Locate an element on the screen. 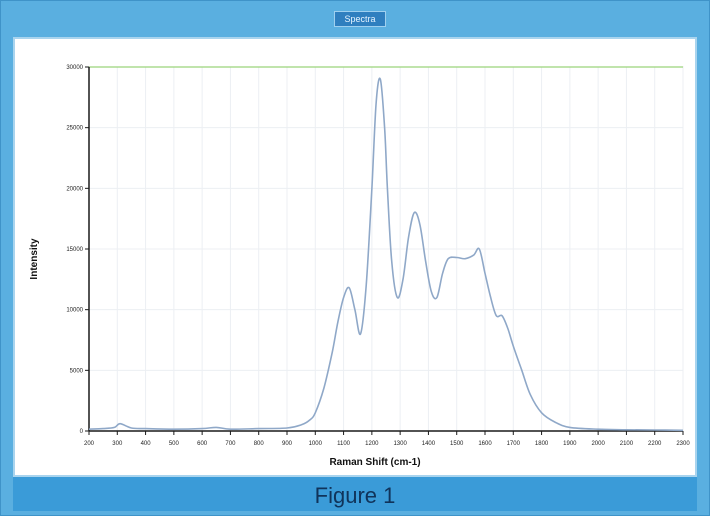 The height and width of the screenshot is (516, 710). x-tick-label: 2100 is located at coordinates (627, 444).